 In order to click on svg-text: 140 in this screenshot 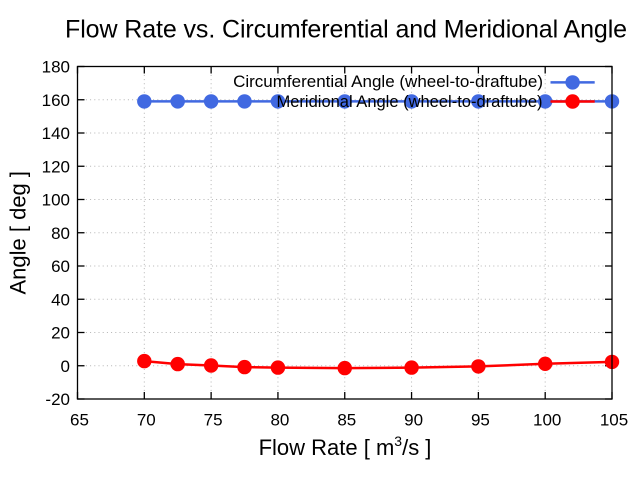, I will do `click(56, 133)`.